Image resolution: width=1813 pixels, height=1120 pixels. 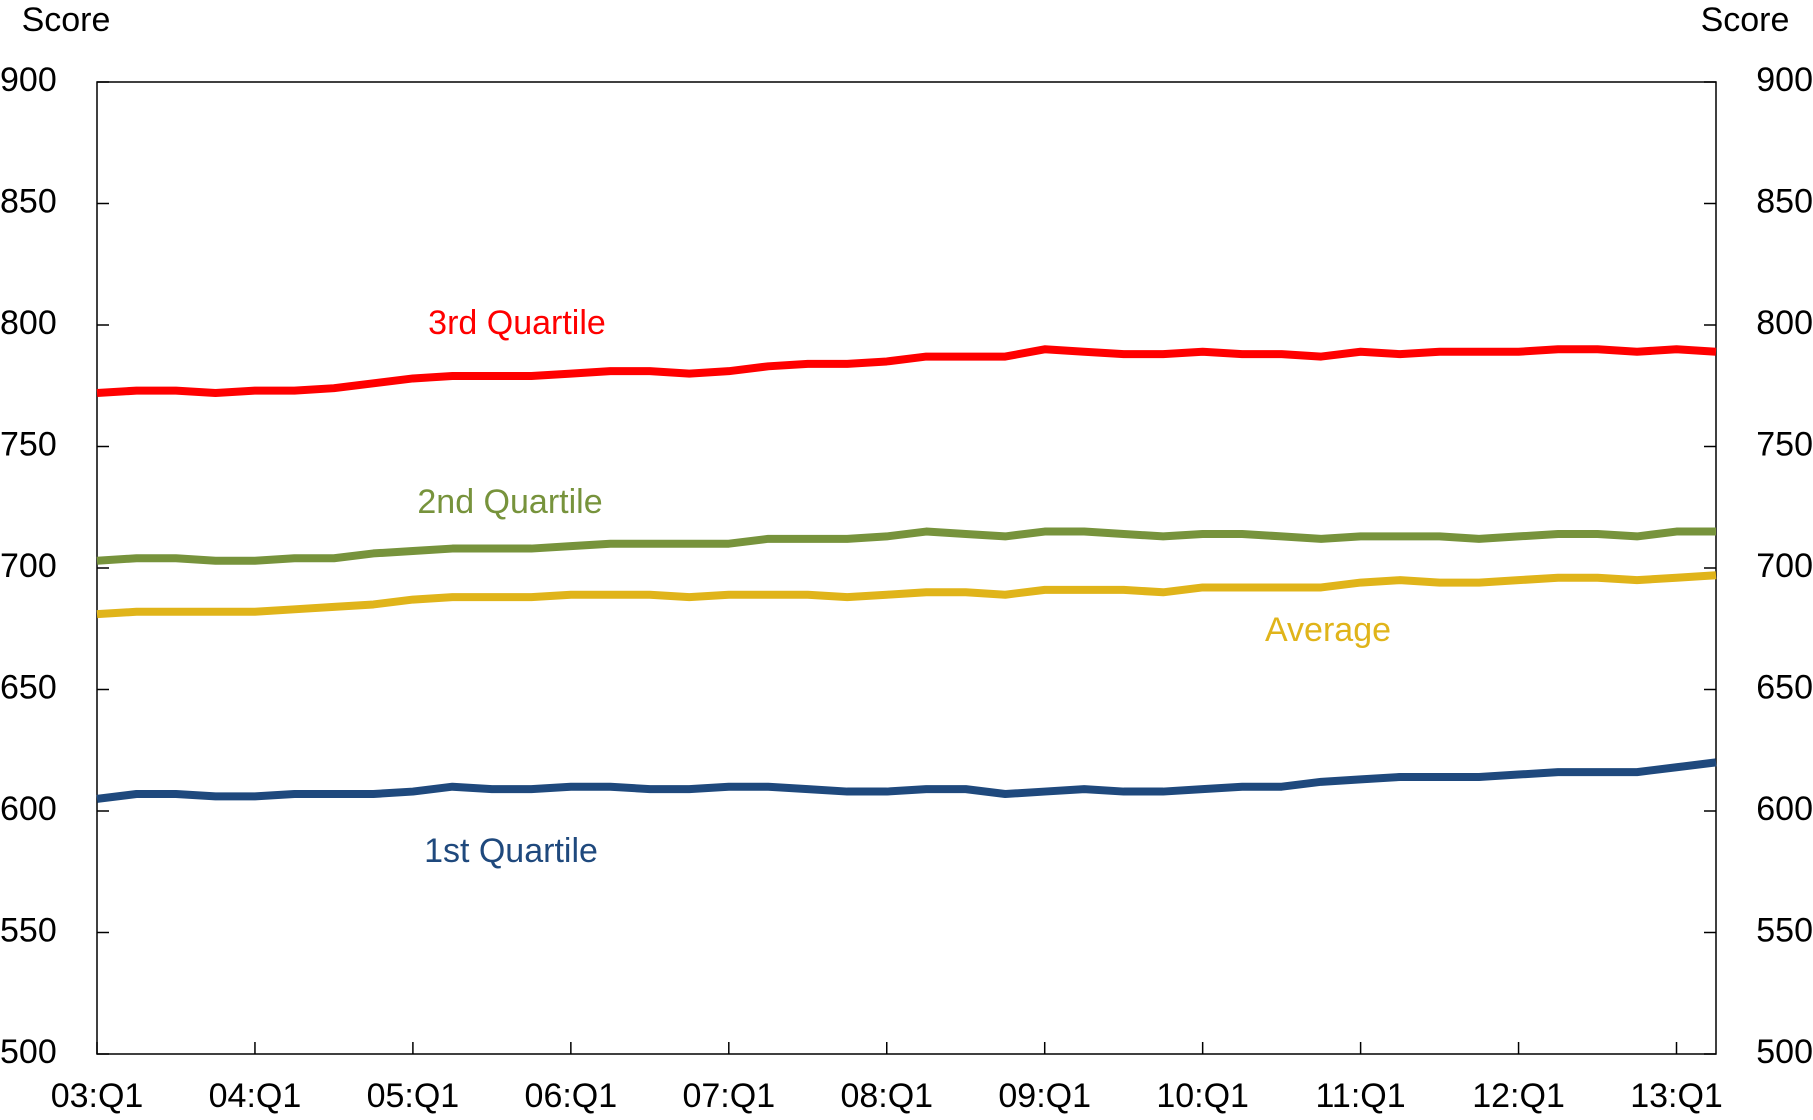 What do you see at coordinates (28, 323) in the screenshot?
I see `y-tick-label: 800` at bounding box center [28, 323].